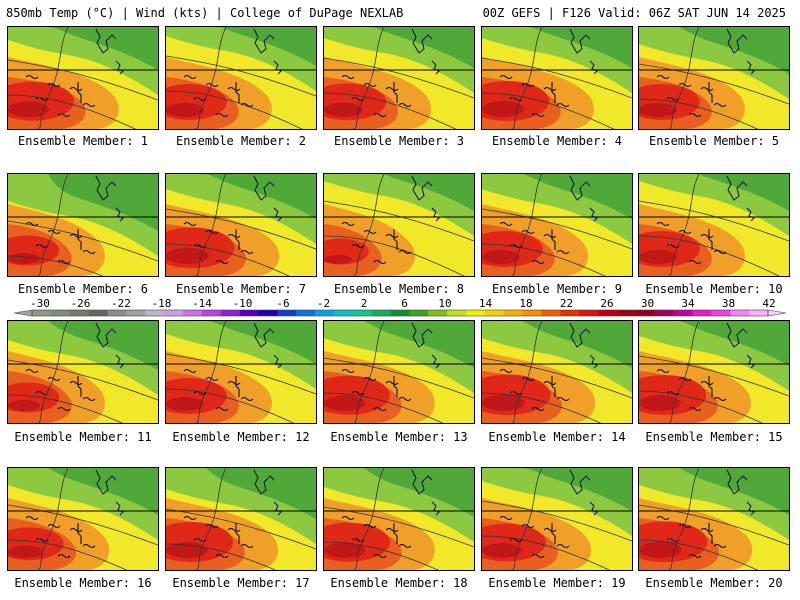  Describe the element at coordinates (714, 583) in the screenshot. I see `ensemble-member-label: Ensemble Member: 20` at that location.